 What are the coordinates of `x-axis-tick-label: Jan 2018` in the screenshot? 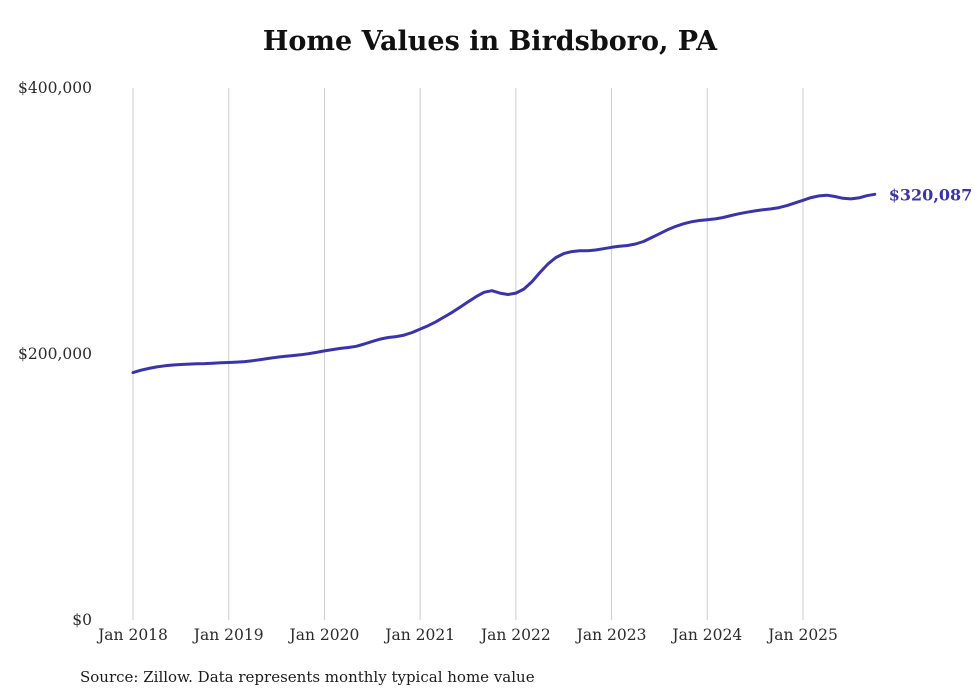 It's located at (132, 635).